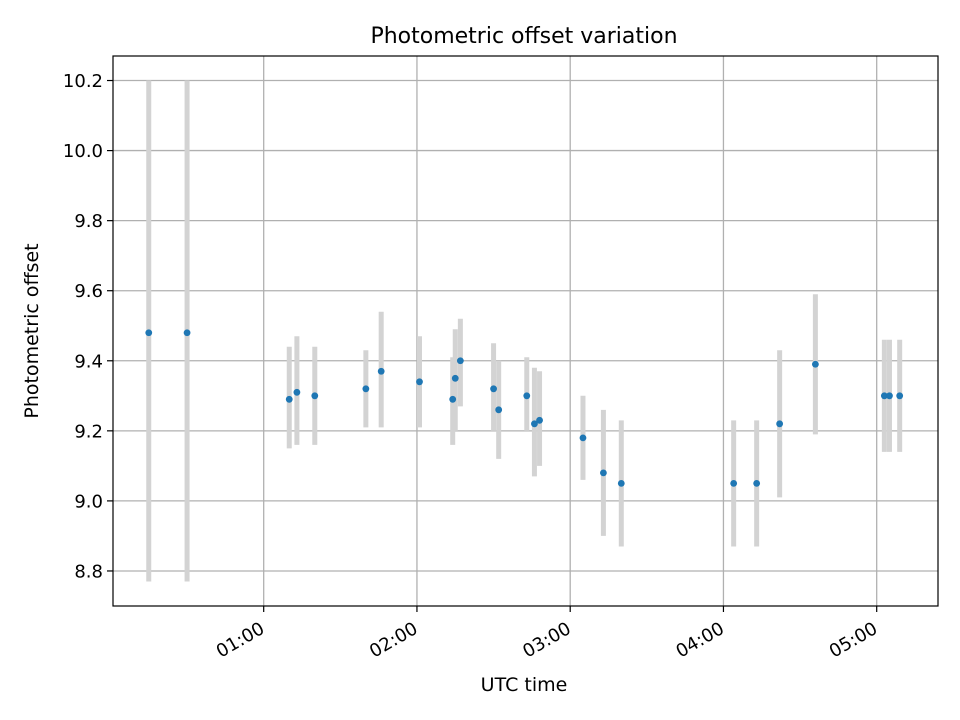 The width and height of the screenshot is (960, 720). I want to click on x-axis-label: UTC time, so click(524, 685).